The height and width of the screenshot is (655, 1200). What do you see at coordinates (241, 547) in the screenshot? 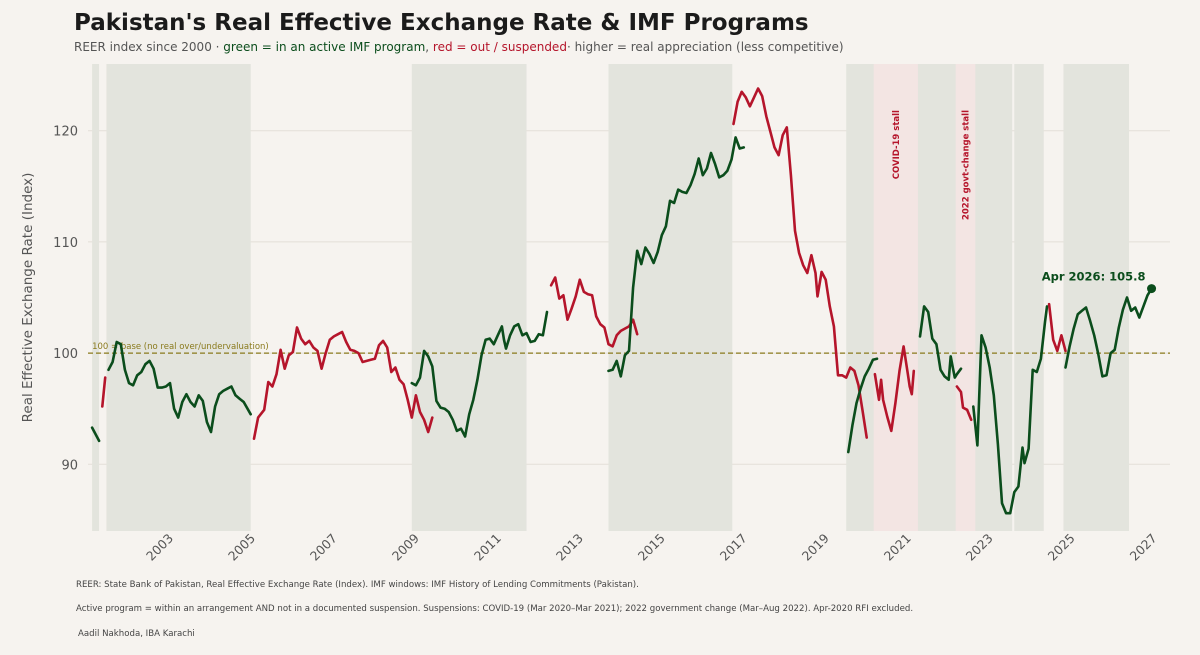
I see `x-tick-label: 2005` at bounding box center [241, 547].